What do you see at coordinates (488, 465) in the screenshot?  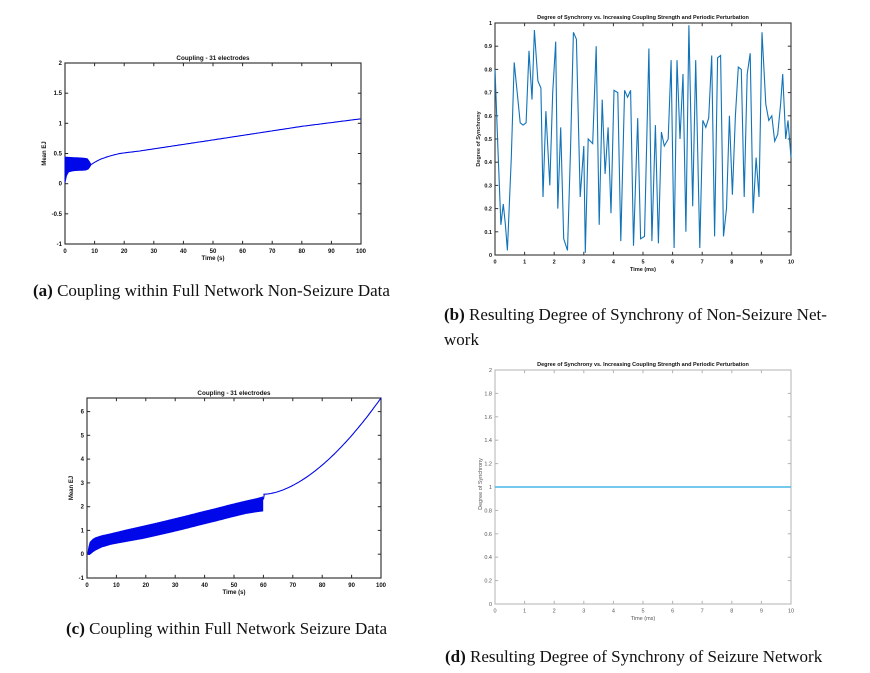 I see `svg-text: 1.2` at bounding box center [488, 465].